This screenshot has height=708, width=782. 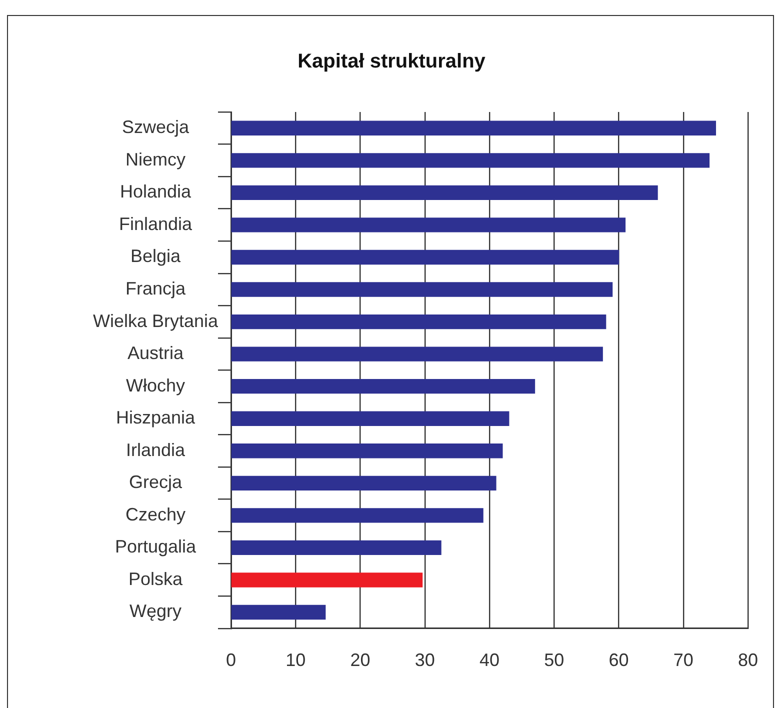 I want to click on x-tick-label: 70, so click(x=683, y=660).